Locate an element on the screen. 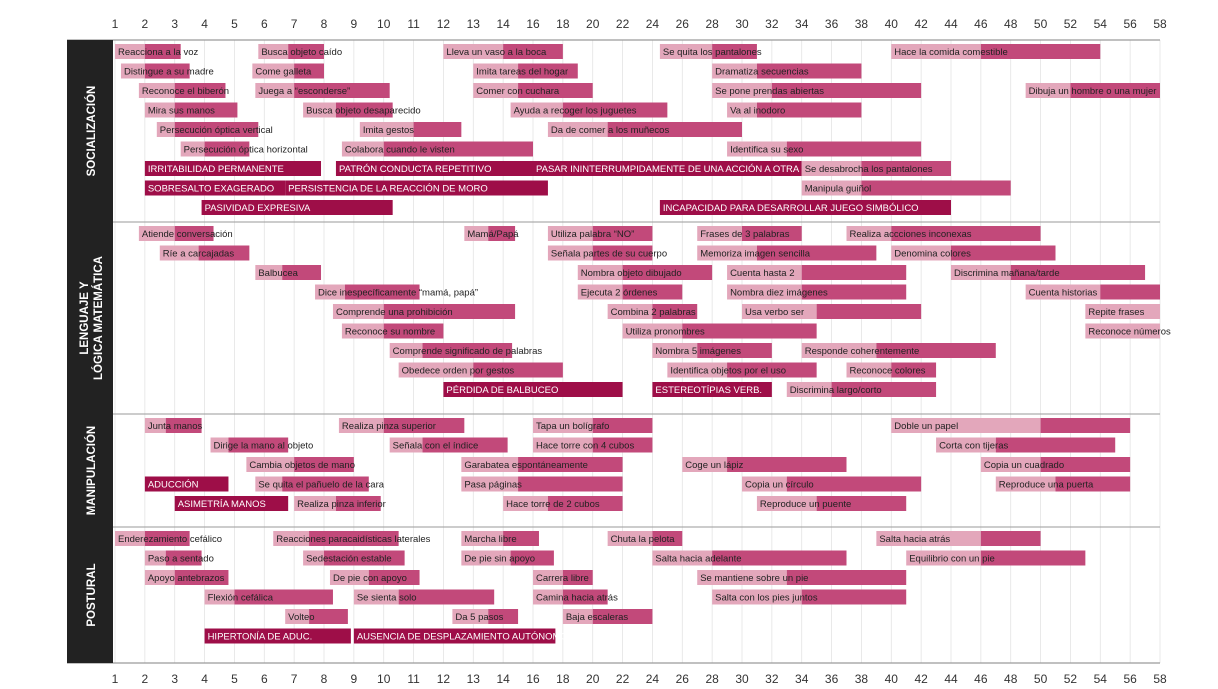  bar-label: Repite frases is located at coordinates (1116, 312).